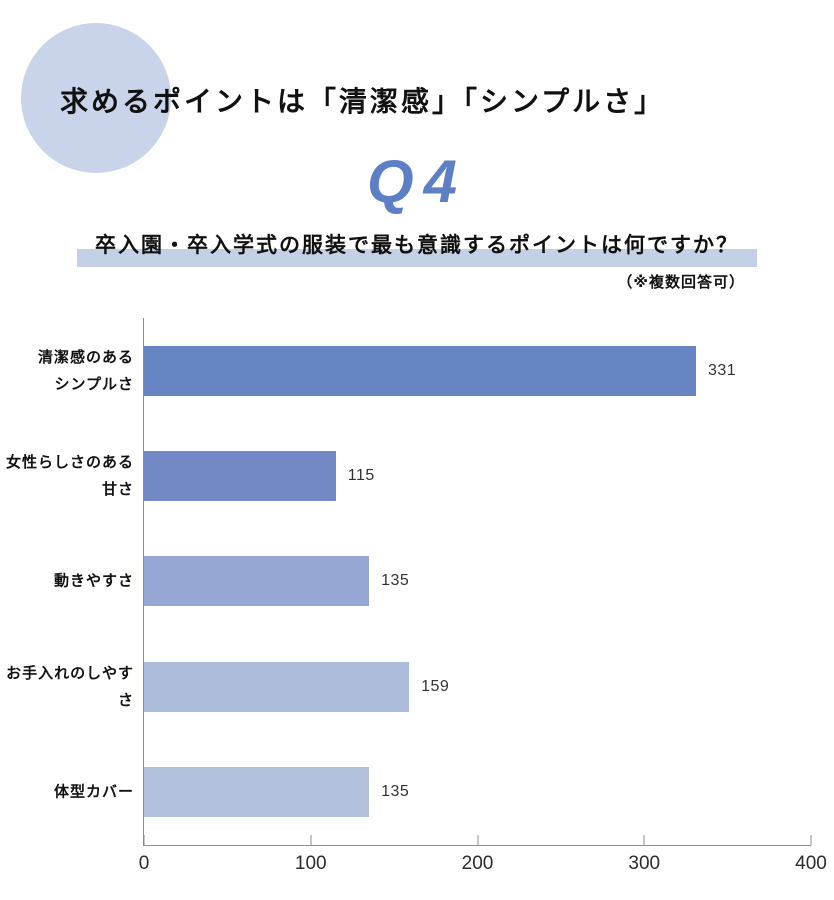 This screenshot has height=900, width=834. Describe the element at coordinates (310, 863) in the screenshot. I see `x-tick-label: 100` at that location.